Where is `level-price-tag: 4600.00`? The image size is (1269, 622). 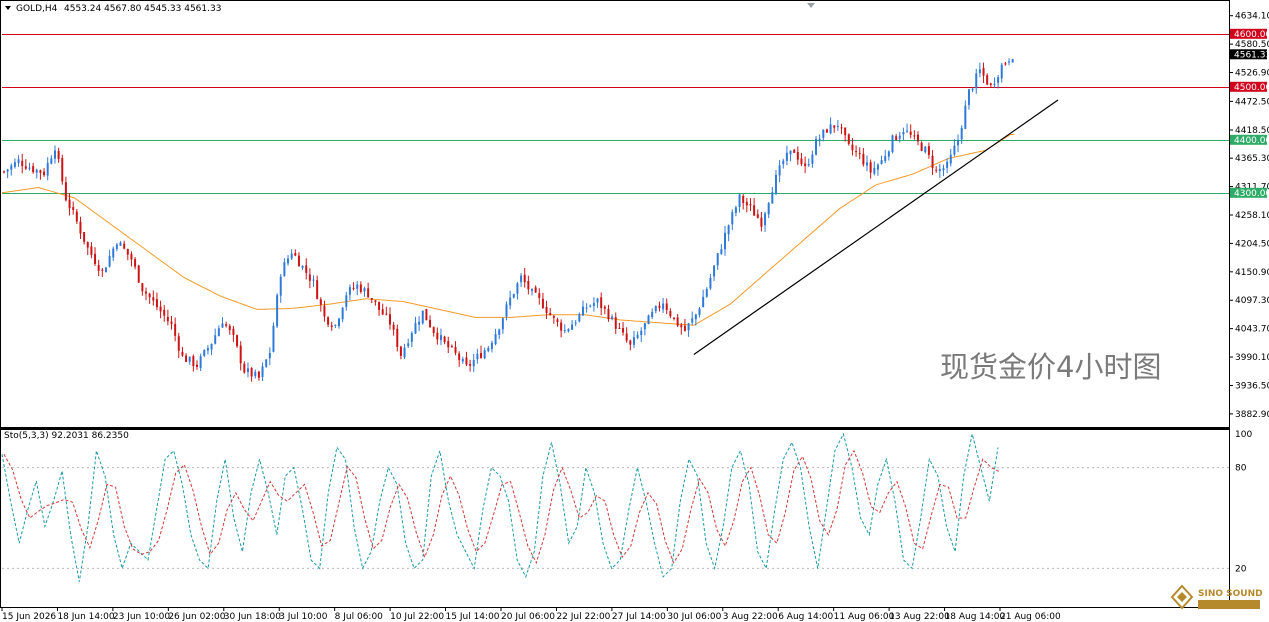
level-price-tag: 4600.00 is located at coordinates (1249, 34).